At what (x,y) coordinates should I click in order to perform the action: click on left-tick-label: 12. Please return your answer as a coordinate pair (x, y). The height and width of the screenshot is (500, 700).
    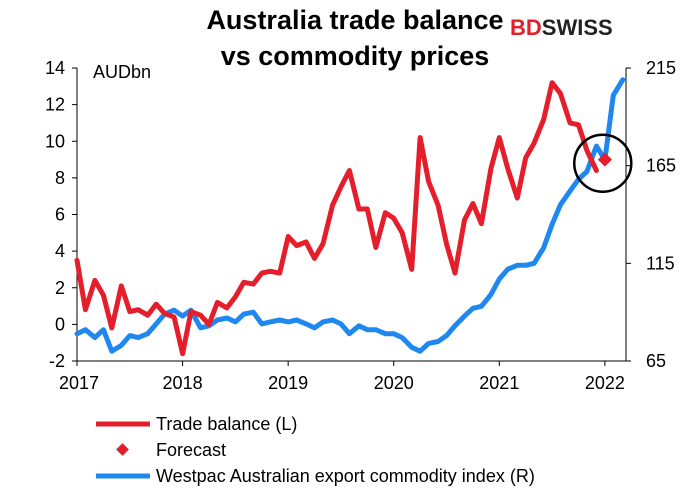
    Looking at the image, I should click on (55, 105).